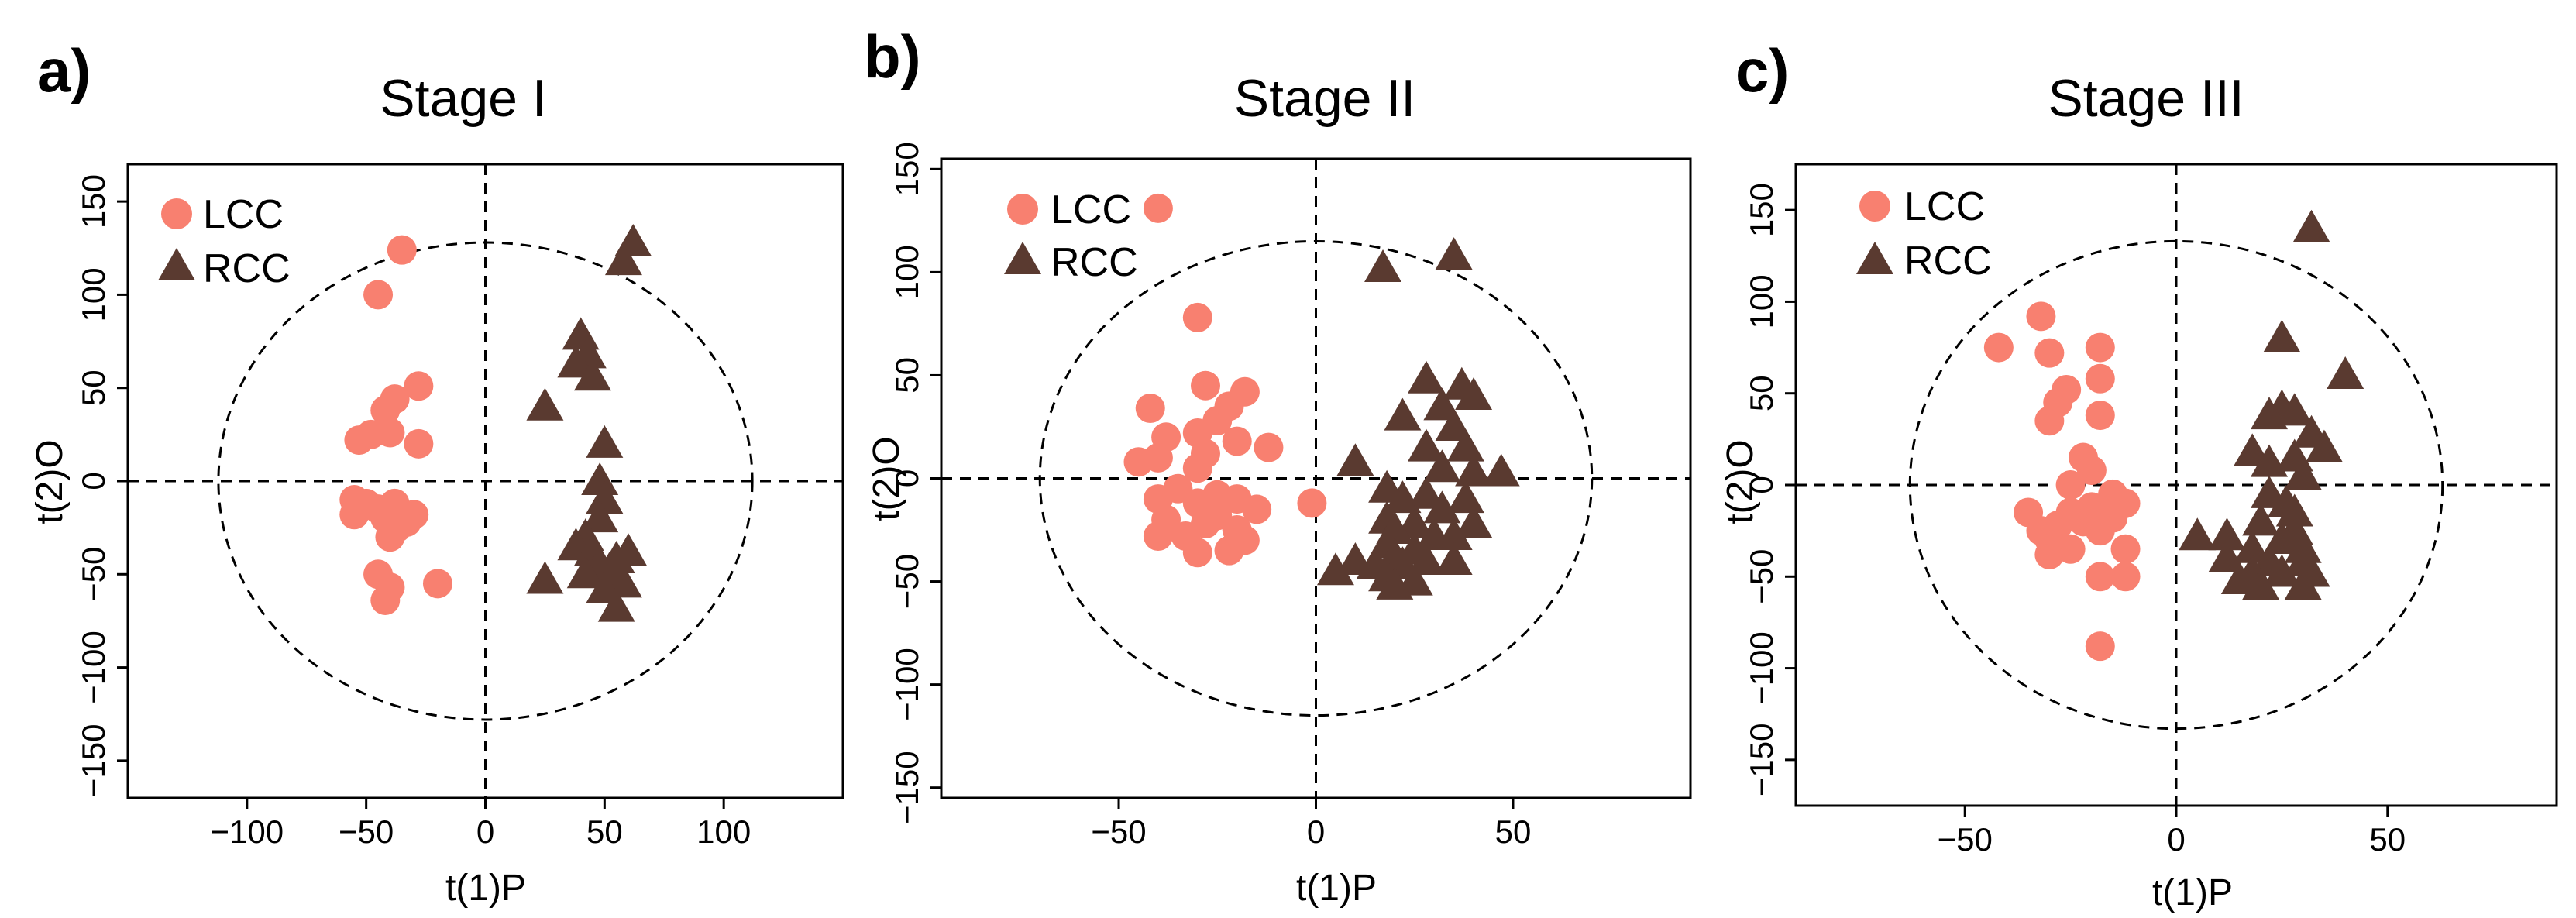 The width and height of the screenshot is (2576, 918). What do you see at coordinates (1071, 236) in the screenshot?
I see `panel-b-legend: LCC RCC` at bounding box center [1071, 236].